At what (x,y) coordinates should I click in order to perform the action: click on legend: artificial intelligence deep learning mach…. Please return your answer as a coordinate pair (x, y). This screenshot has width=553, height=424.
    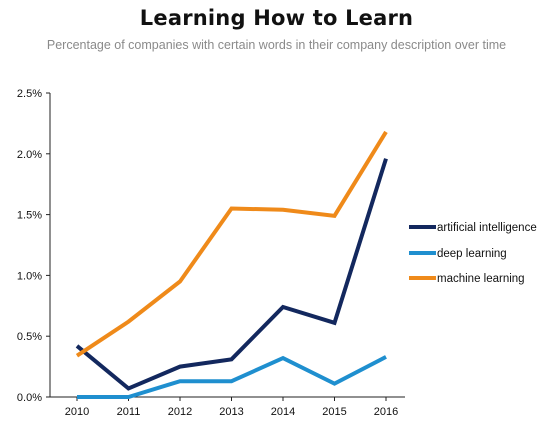
    Looking at the image, I should click on (473, 253).